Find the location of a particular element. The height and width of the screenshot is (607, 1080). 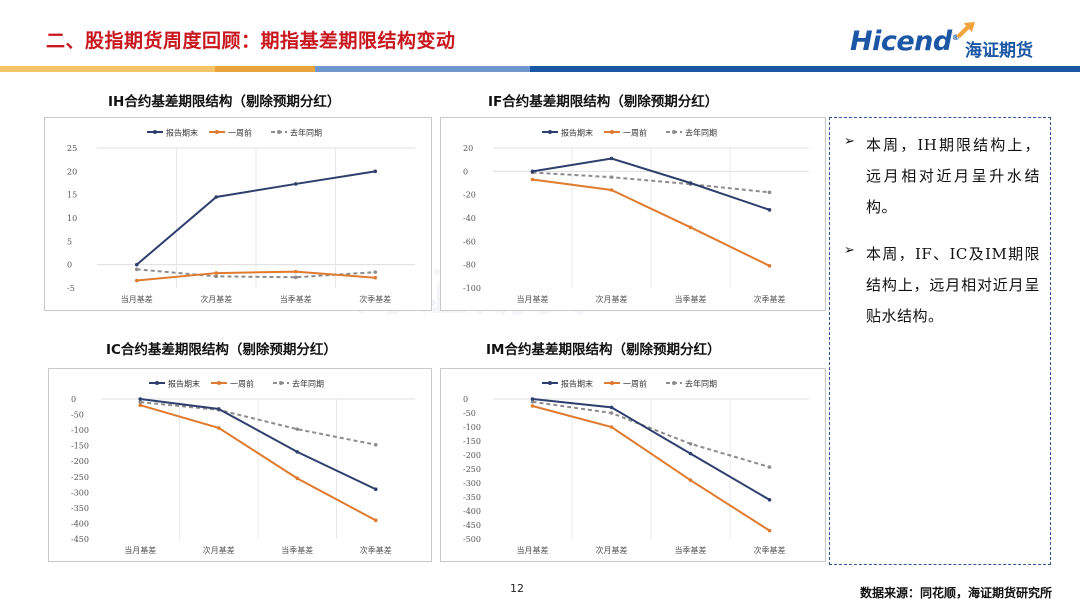

chart-ih: 报告期末 一周前 去年同期 -5 0 5 10 15 20 25 当月基差 次月基差 当季基差 次季基差 is located at coordinates (238, 214).